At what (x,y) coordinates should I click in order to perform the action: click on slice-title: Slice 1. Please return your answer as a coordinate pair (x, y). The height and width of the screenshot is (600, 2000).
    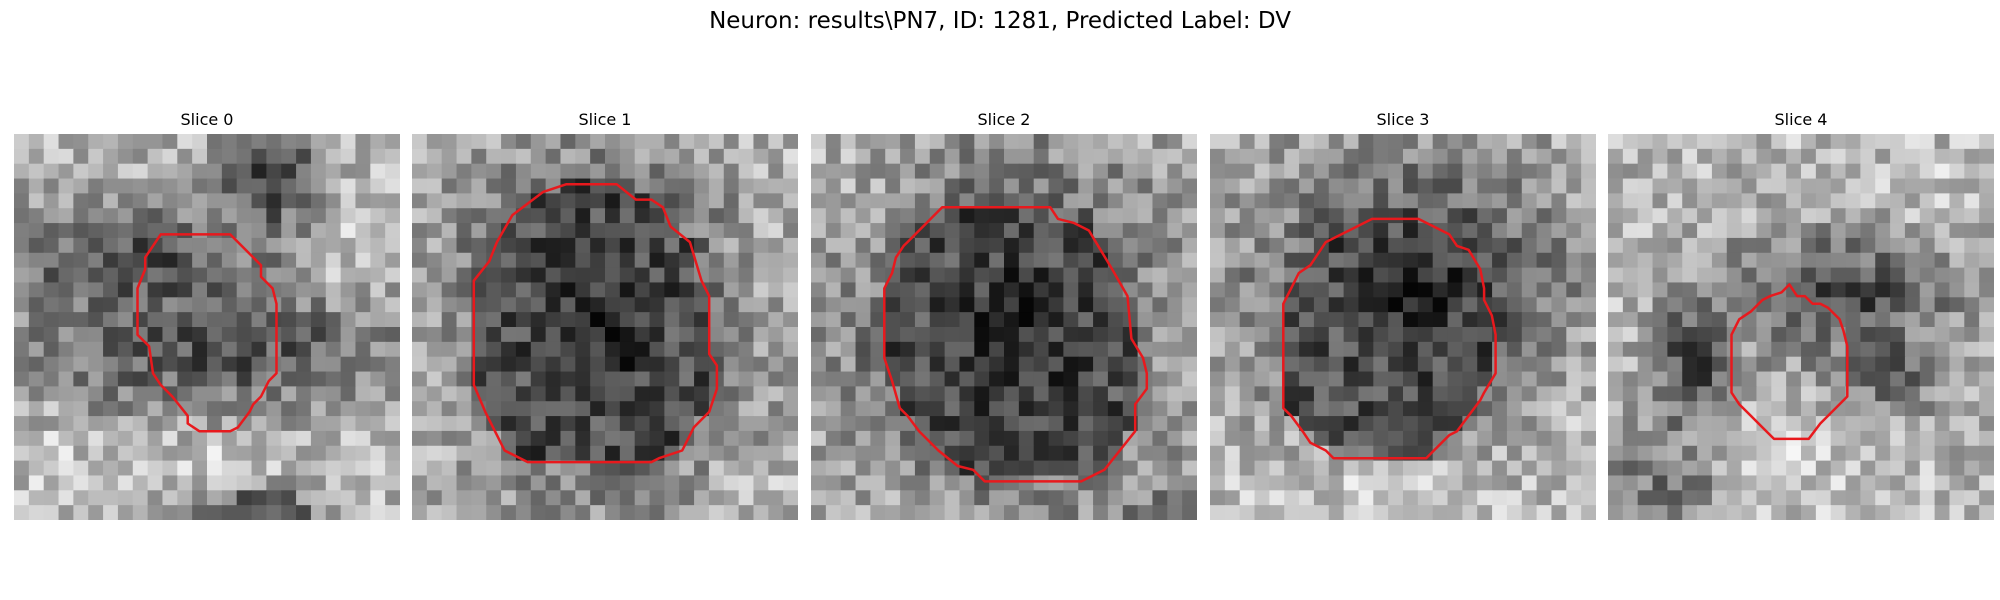
    Looking at the image, I should click on (605, 119).